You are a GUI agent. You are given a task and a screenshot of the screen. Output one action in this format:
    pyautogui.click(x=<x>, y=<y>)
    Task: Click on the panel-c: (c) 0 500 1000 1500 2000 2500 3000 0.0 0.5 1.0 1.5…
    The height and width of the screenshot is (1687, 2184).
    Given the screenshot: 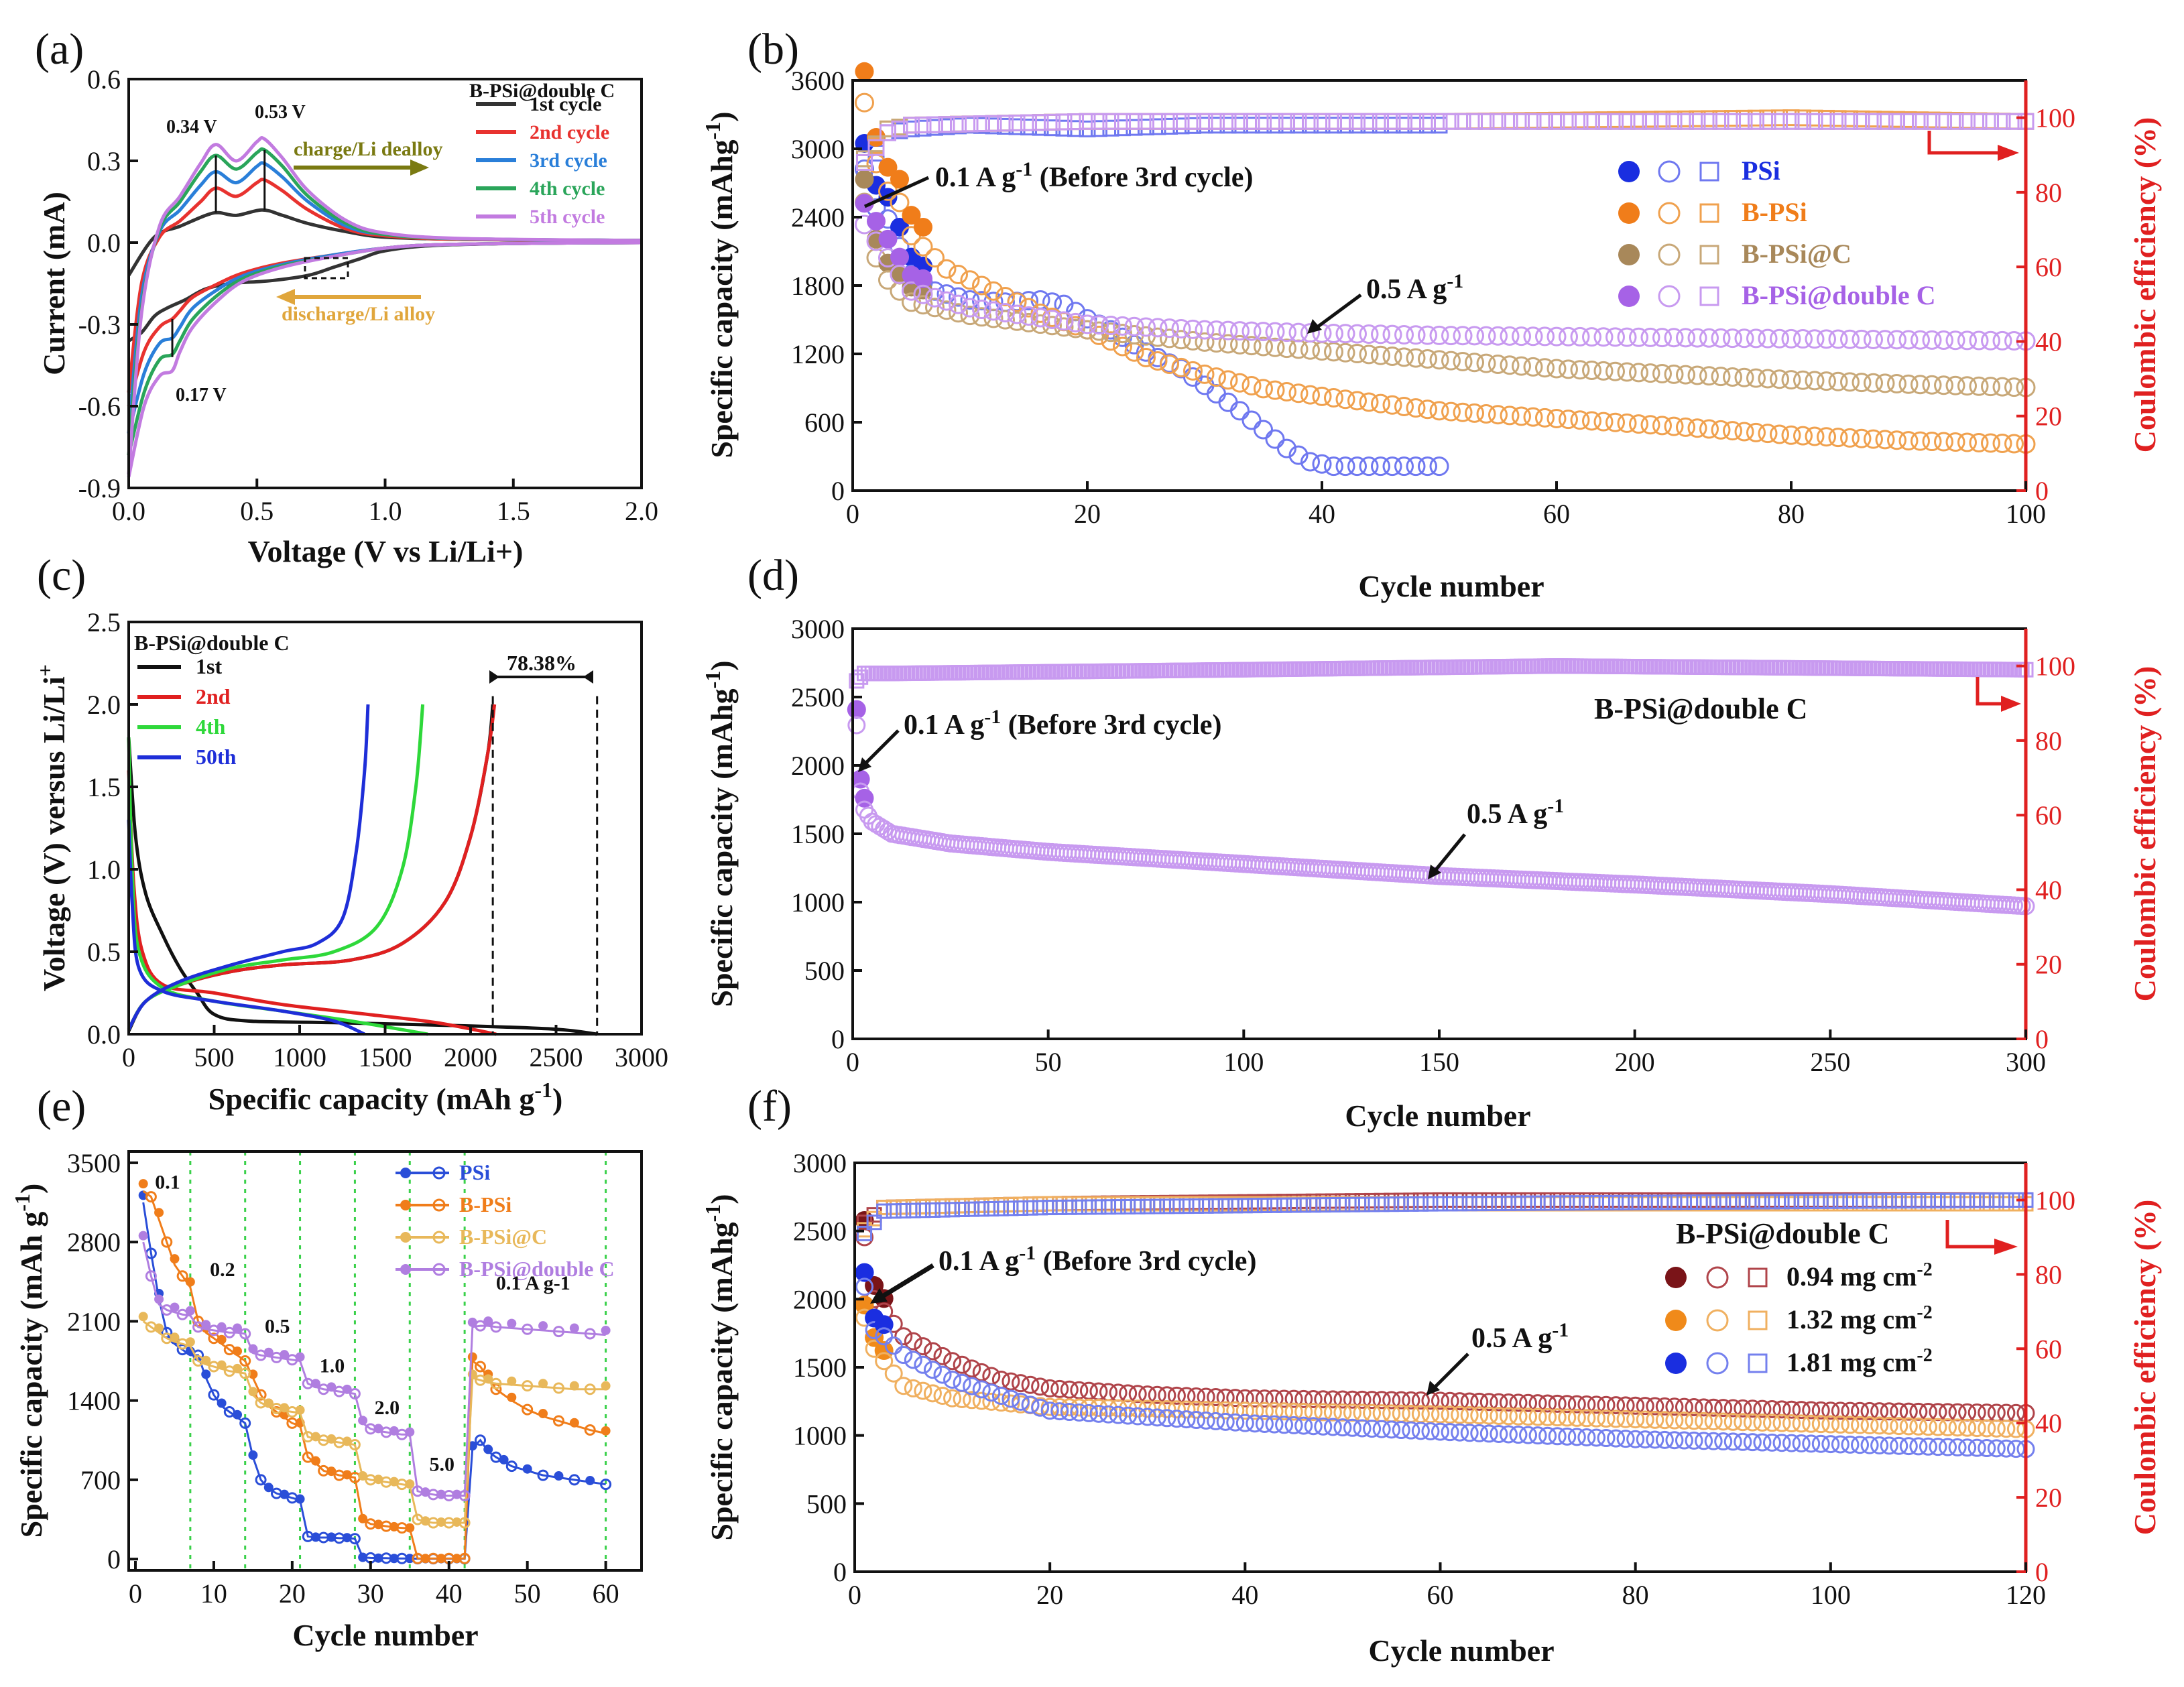 What is the action you would take?
    pyautogui.click(x=350, y=833)
    